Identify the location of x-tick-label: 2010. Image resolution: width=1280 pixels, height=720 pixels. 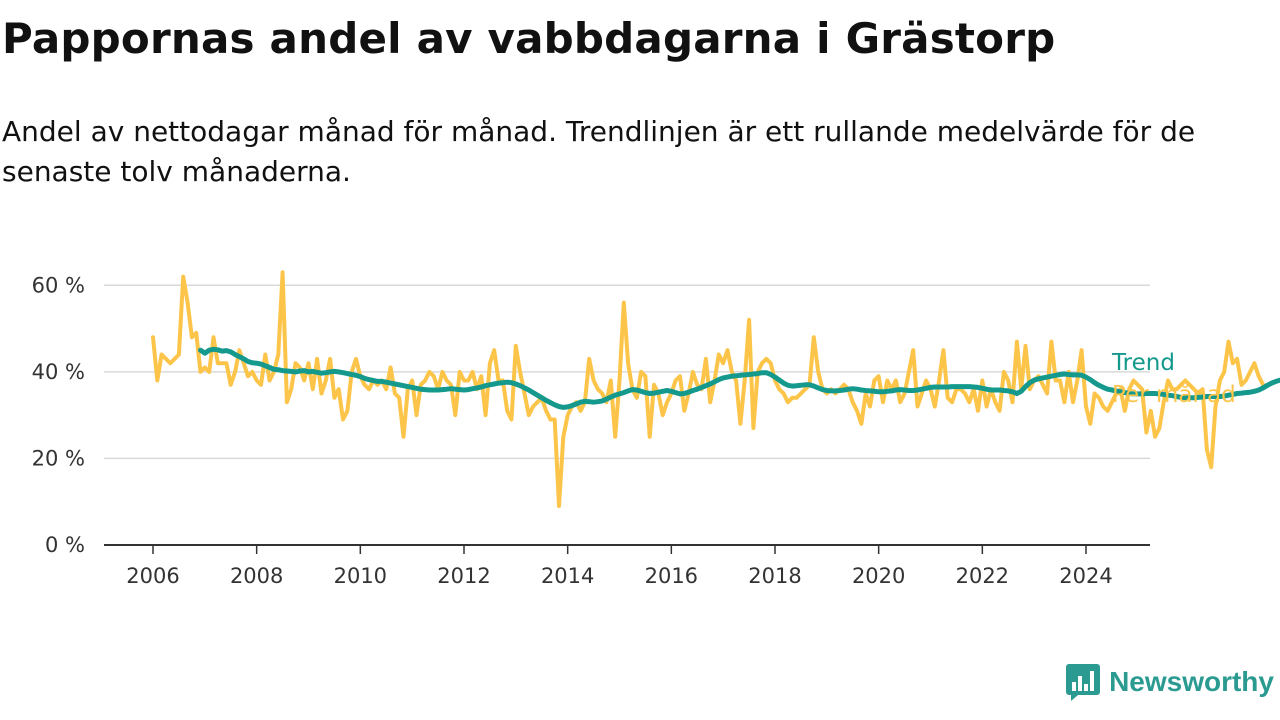
(360, 576).